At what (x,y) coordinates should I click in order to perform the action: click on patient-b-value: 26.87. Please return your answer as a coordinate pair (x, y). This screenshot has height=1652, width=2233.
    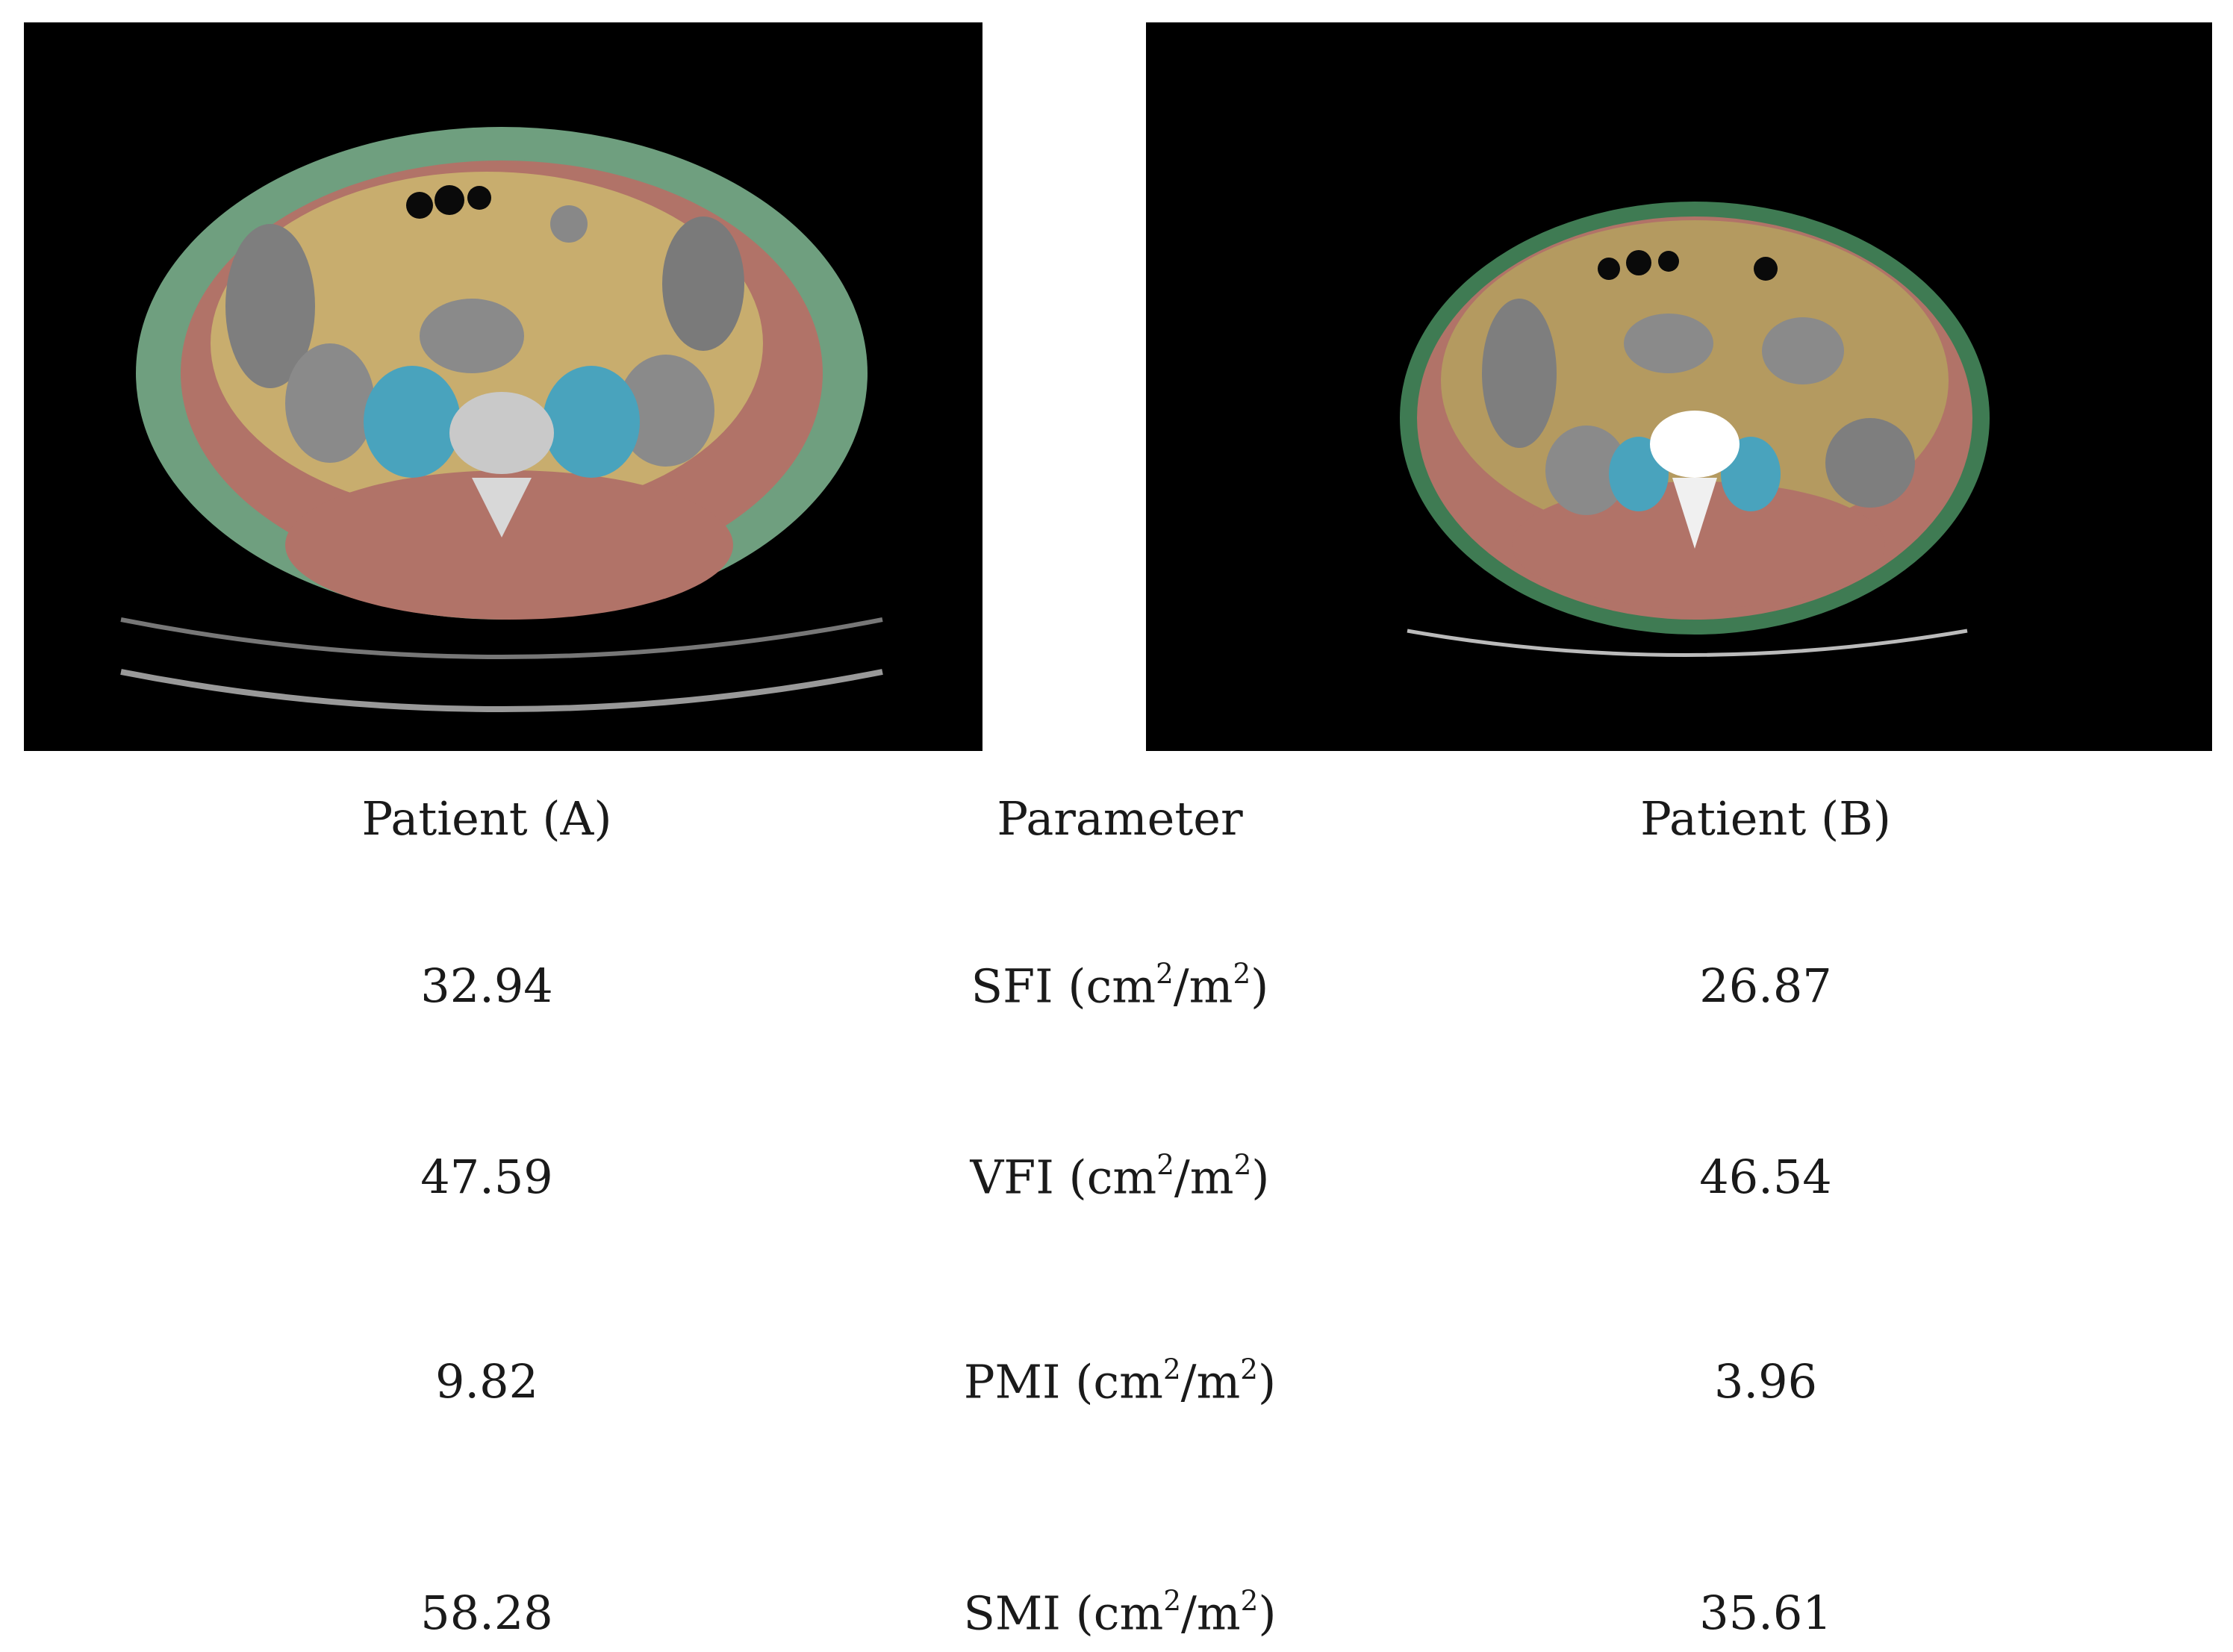
    Looking at the image, I should click on (1765, 986).